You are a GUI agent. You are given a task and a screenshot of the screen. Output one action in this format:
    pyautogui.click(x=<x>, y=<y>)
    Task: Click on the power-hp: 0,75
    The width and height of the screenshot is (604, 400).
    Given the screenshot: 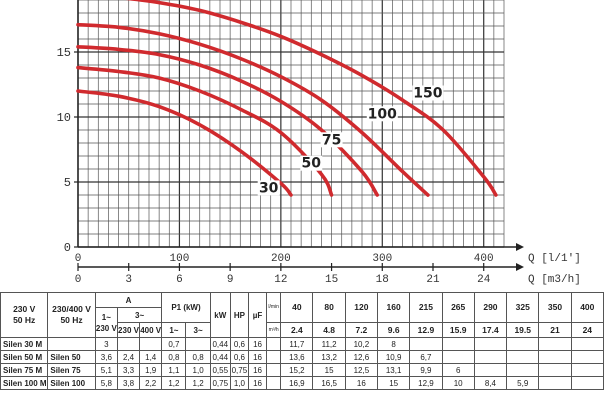 What is the action you would take?
    pyautogui.click(x=239, y=370)
    